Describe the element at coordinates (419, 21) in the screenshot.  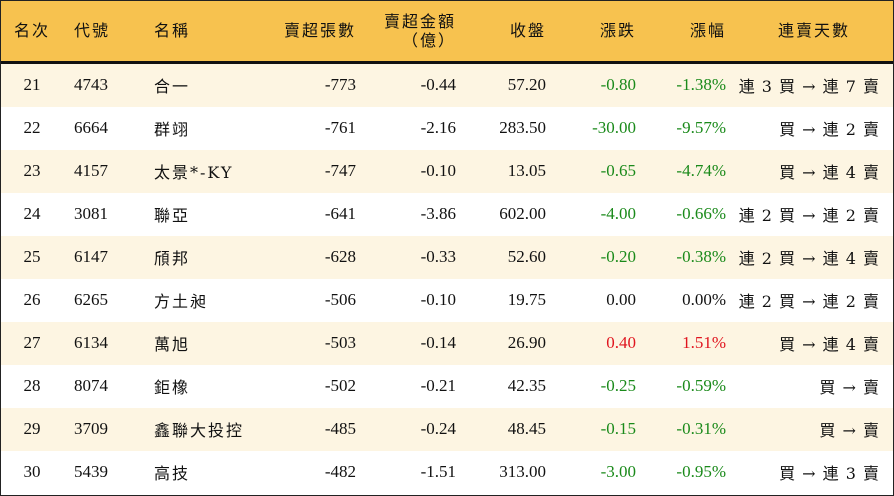
I see `header-sell-amount-line1: 賣超金額` at that location.